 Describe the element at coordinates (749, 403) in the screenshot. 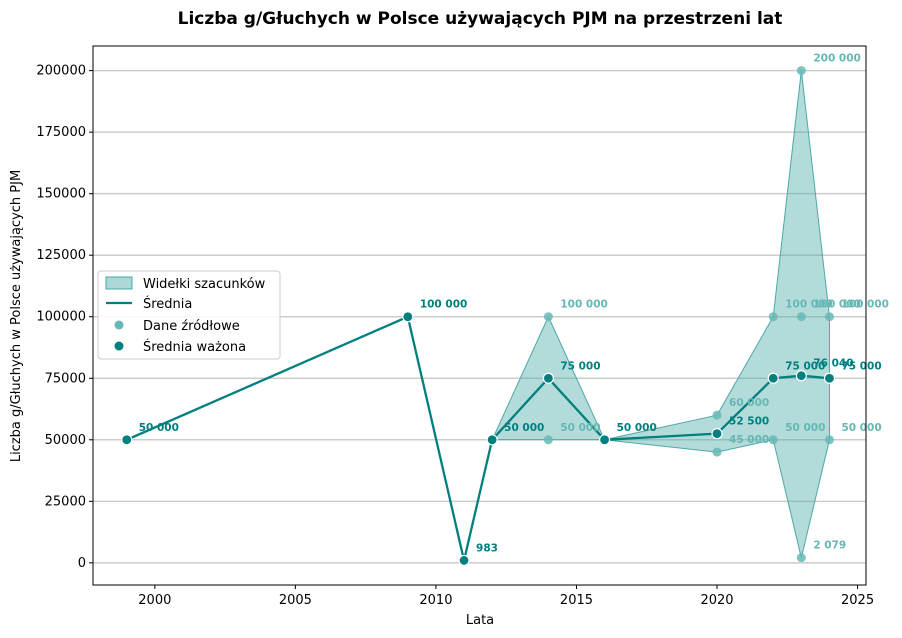

I see `source-data-label: 60 000` at that location.